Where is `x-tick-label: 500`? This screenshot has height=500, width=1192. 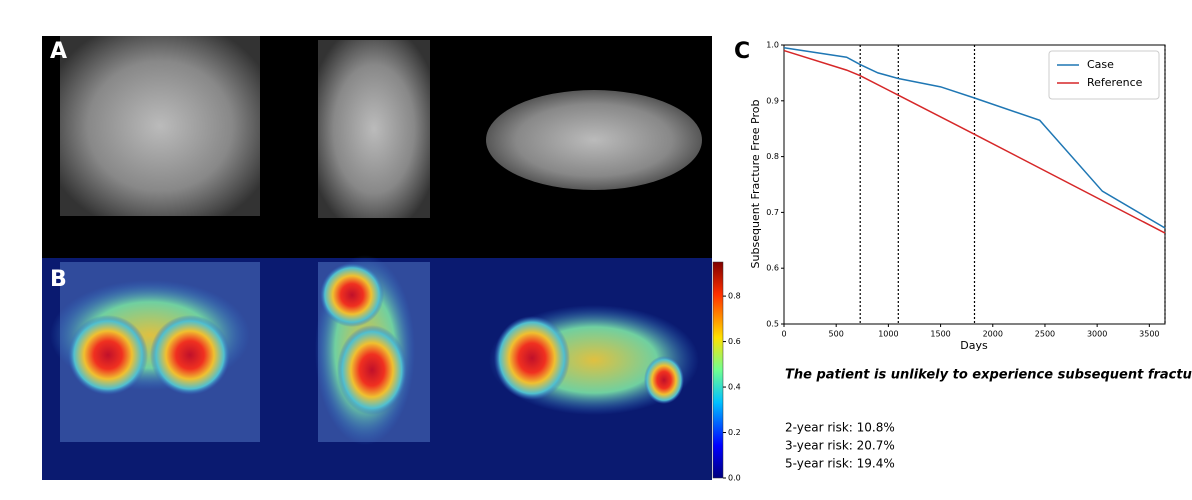
x-tick-label: 500 is located at coordinates (836, 334).